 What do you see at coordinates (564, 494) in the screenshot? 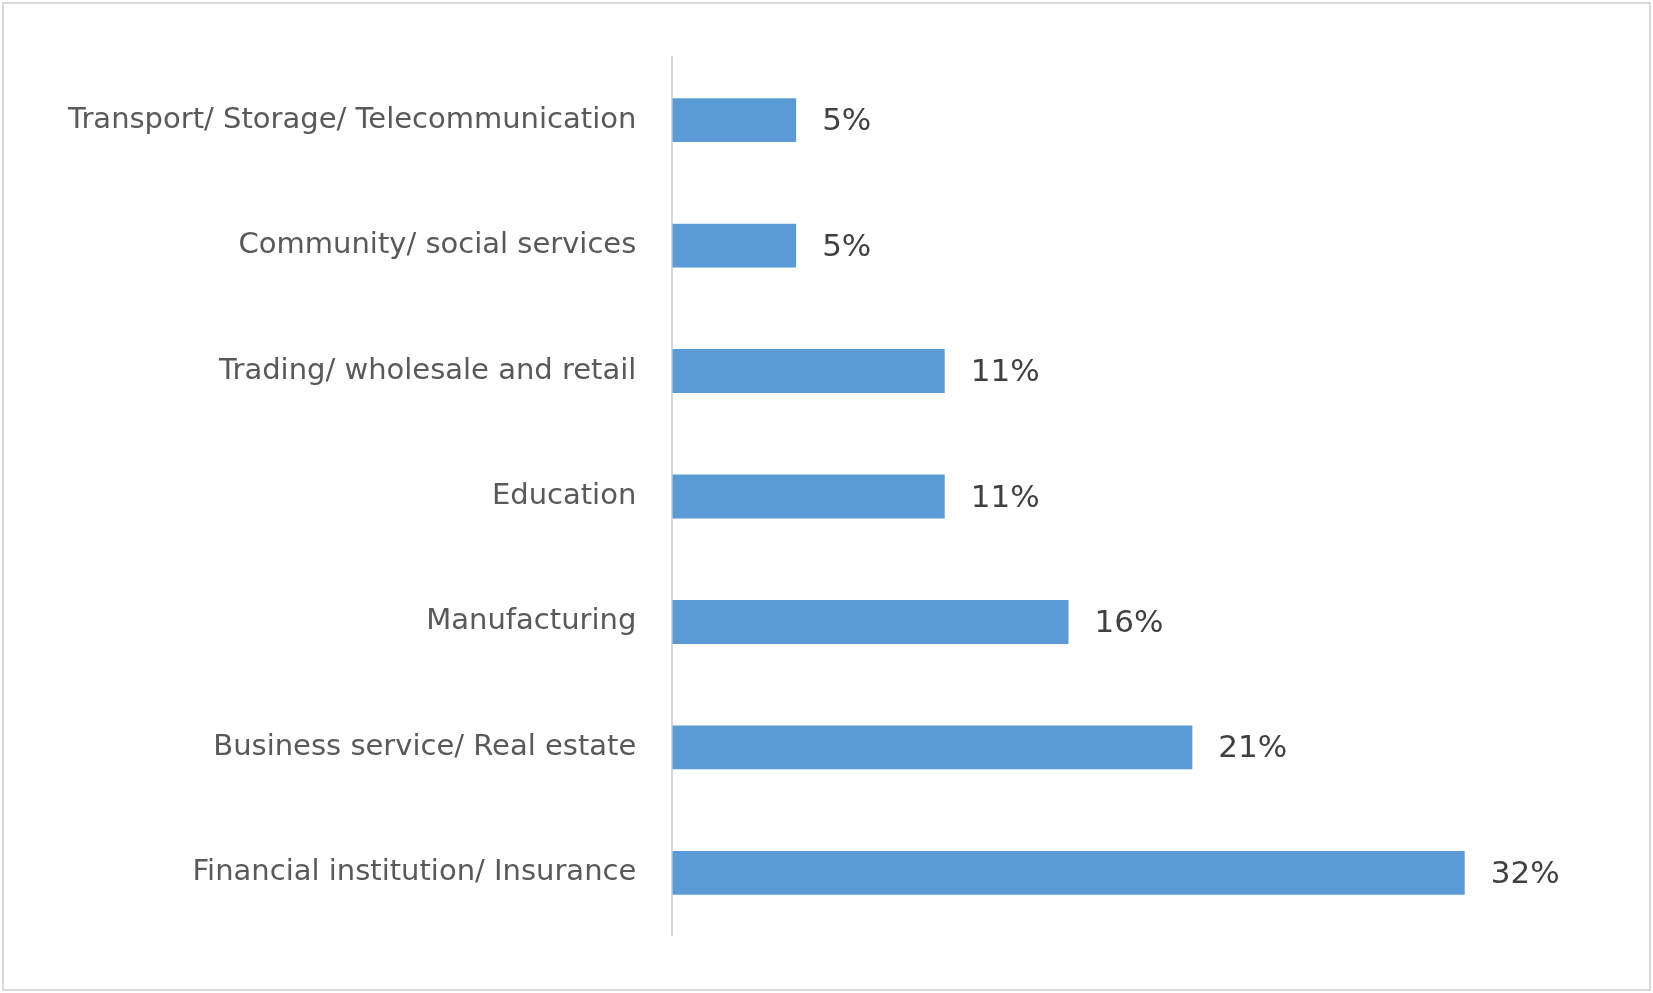
I see `y-tick-label: Education` at bounding box center [564, 494].